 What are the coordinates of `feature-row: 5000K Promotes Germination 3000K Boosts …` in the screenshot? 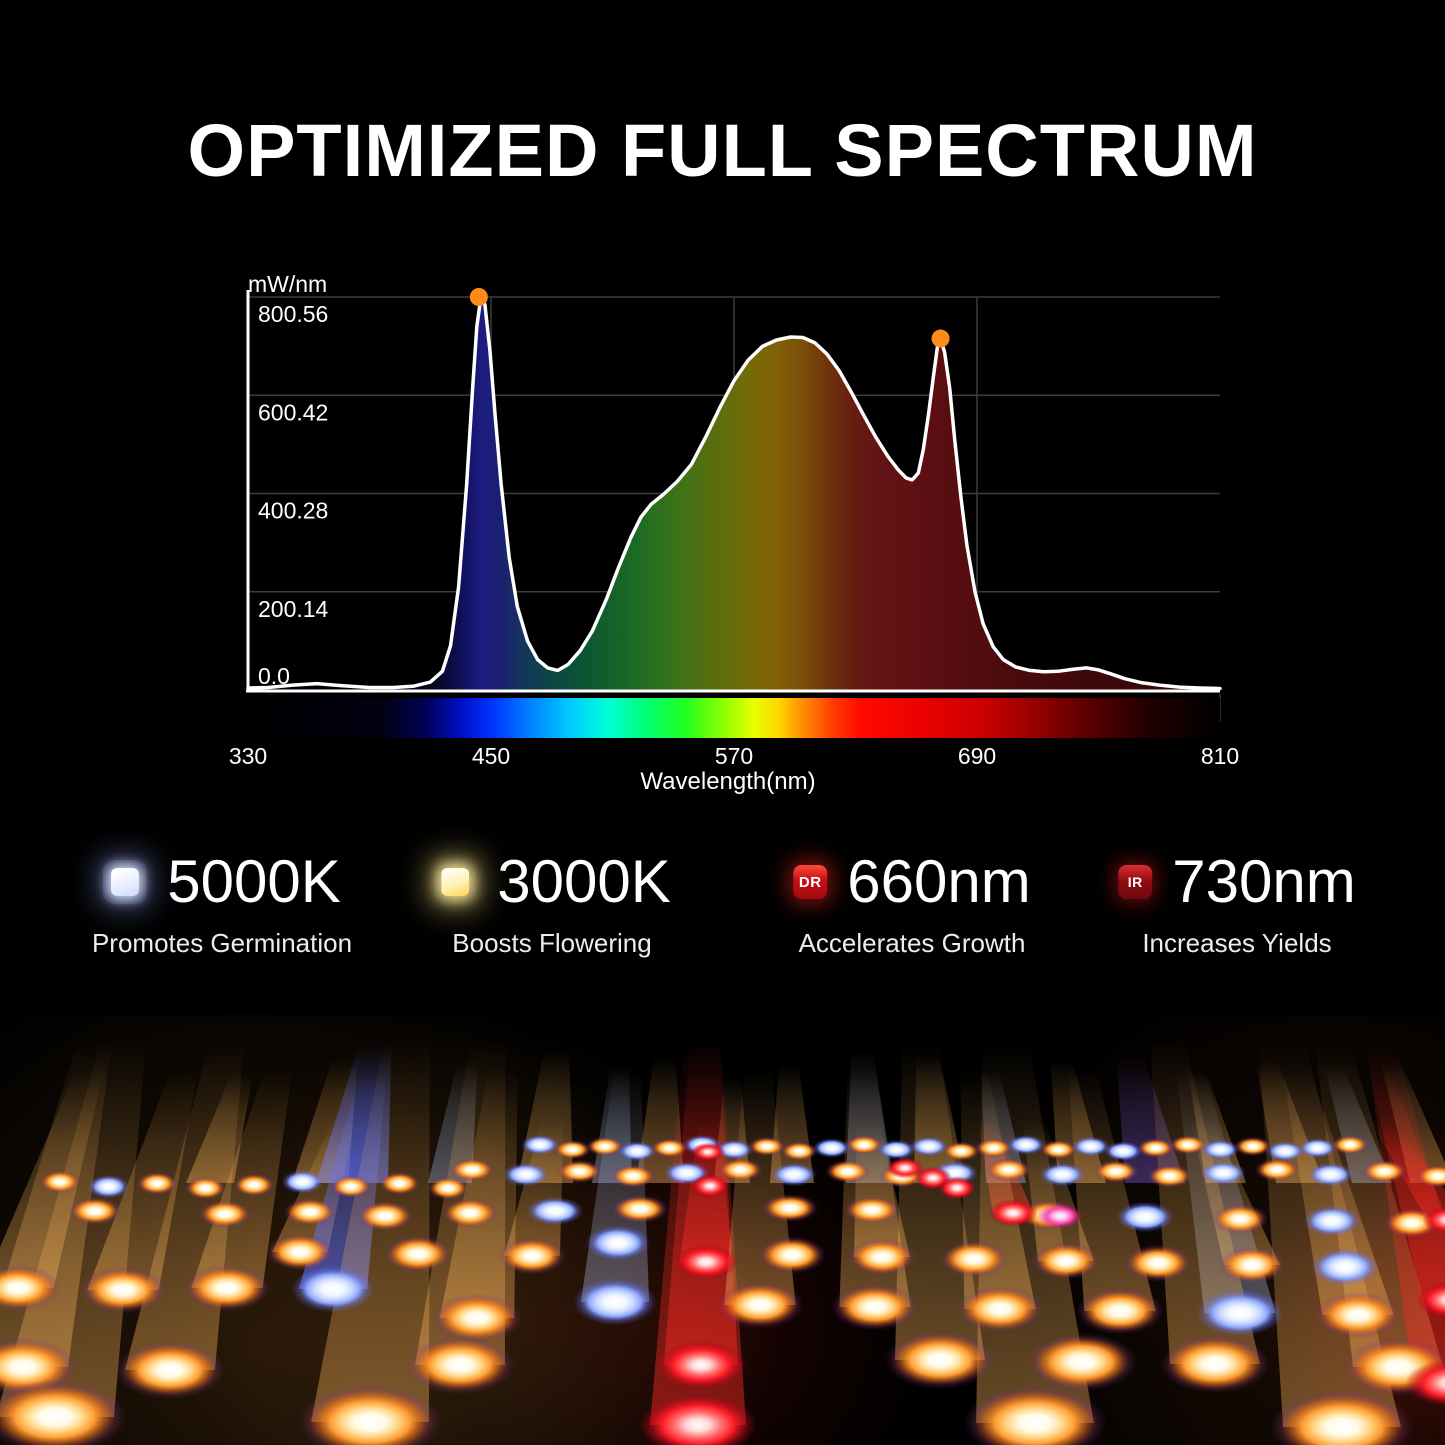 It's located at (722, 932).